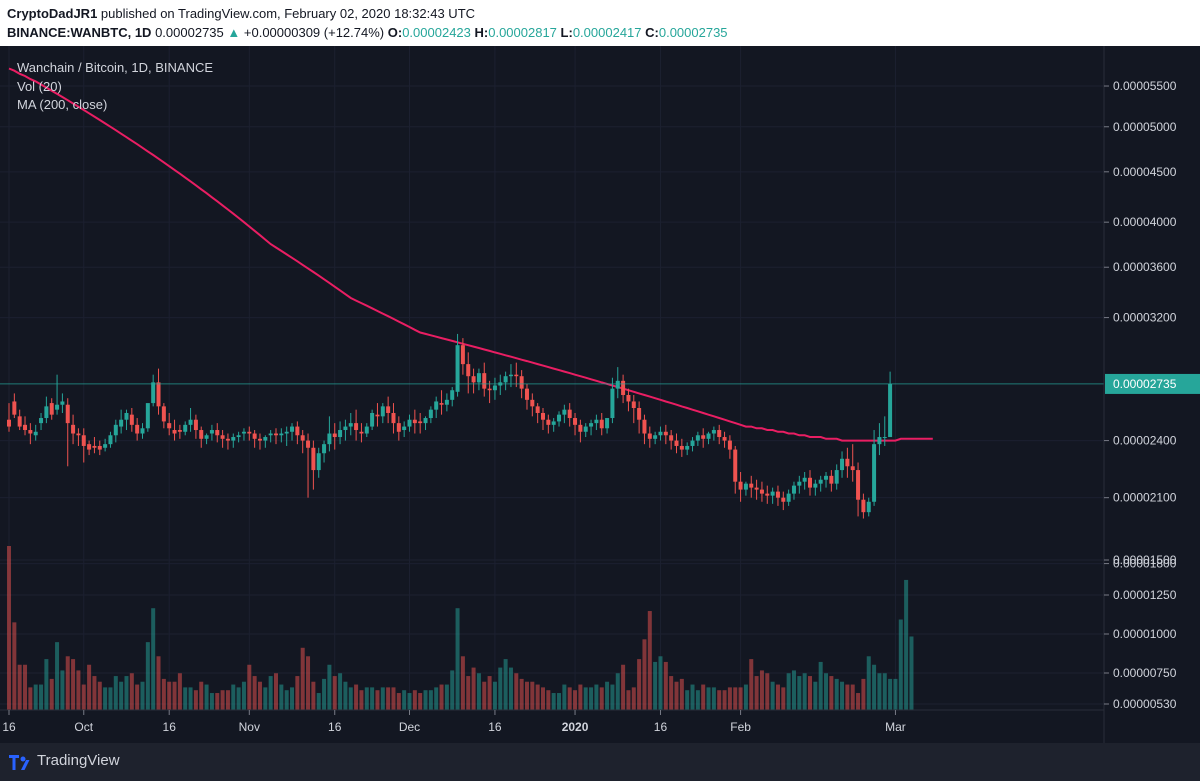 This screenshot has height=781, width=1200. Describe the element at coordinates (83, 727) in the screenshot. I see `time-axis-label: Oct` at that location.